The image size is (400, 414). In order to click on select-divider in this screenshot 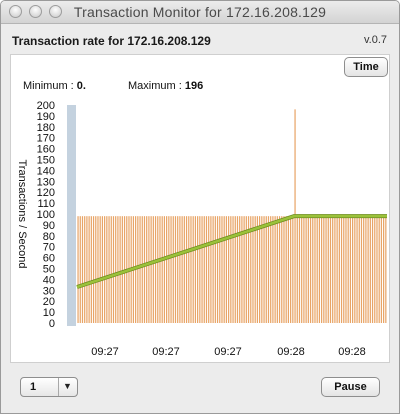, I will do `click(58, 387)`.